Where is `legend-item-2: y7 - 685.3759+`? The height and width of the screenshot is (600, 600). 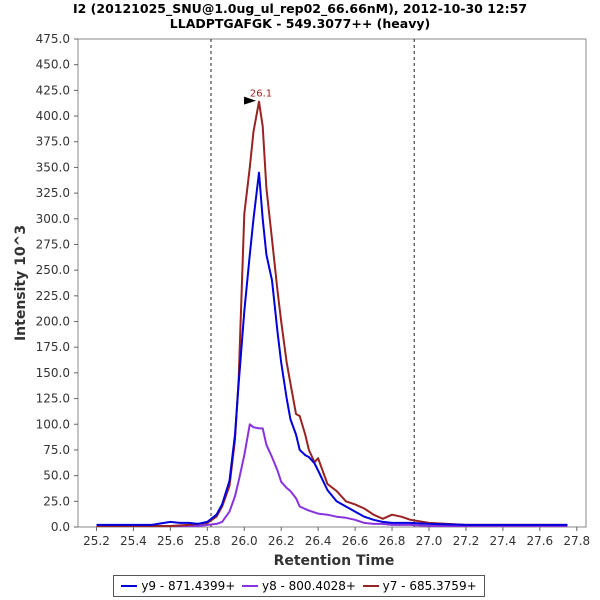
legend-item-2: y7 - 685.3759+ is located at coordinates (419, 586).